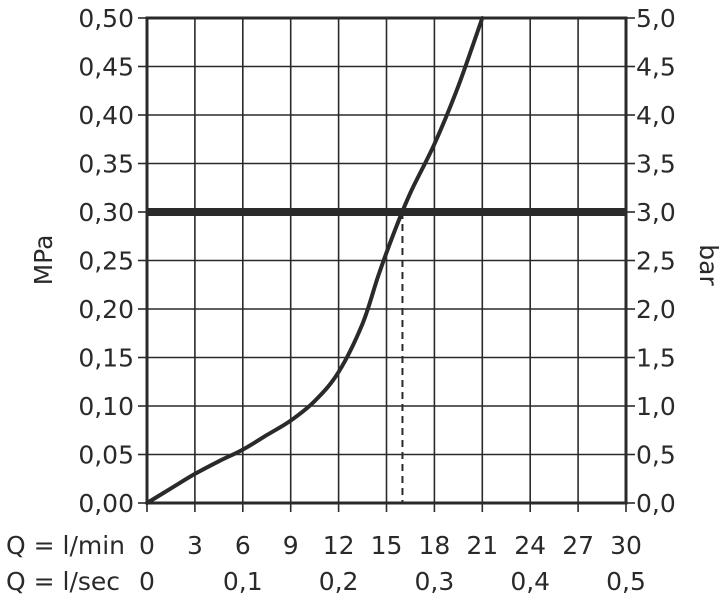 The image size is (720, 600). What do you see at coordinates (656, 358) in the screenshot?
I see `y-right-tick-label: 1,5` at bounding box center [656, 358].